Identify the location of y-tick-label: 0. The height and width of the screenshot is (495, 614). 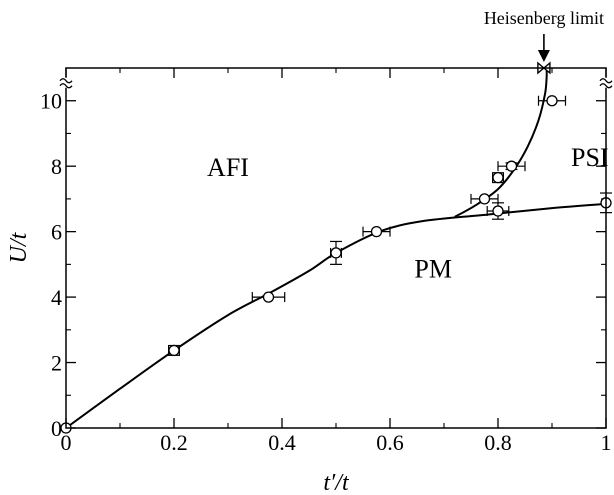
(56, 428).